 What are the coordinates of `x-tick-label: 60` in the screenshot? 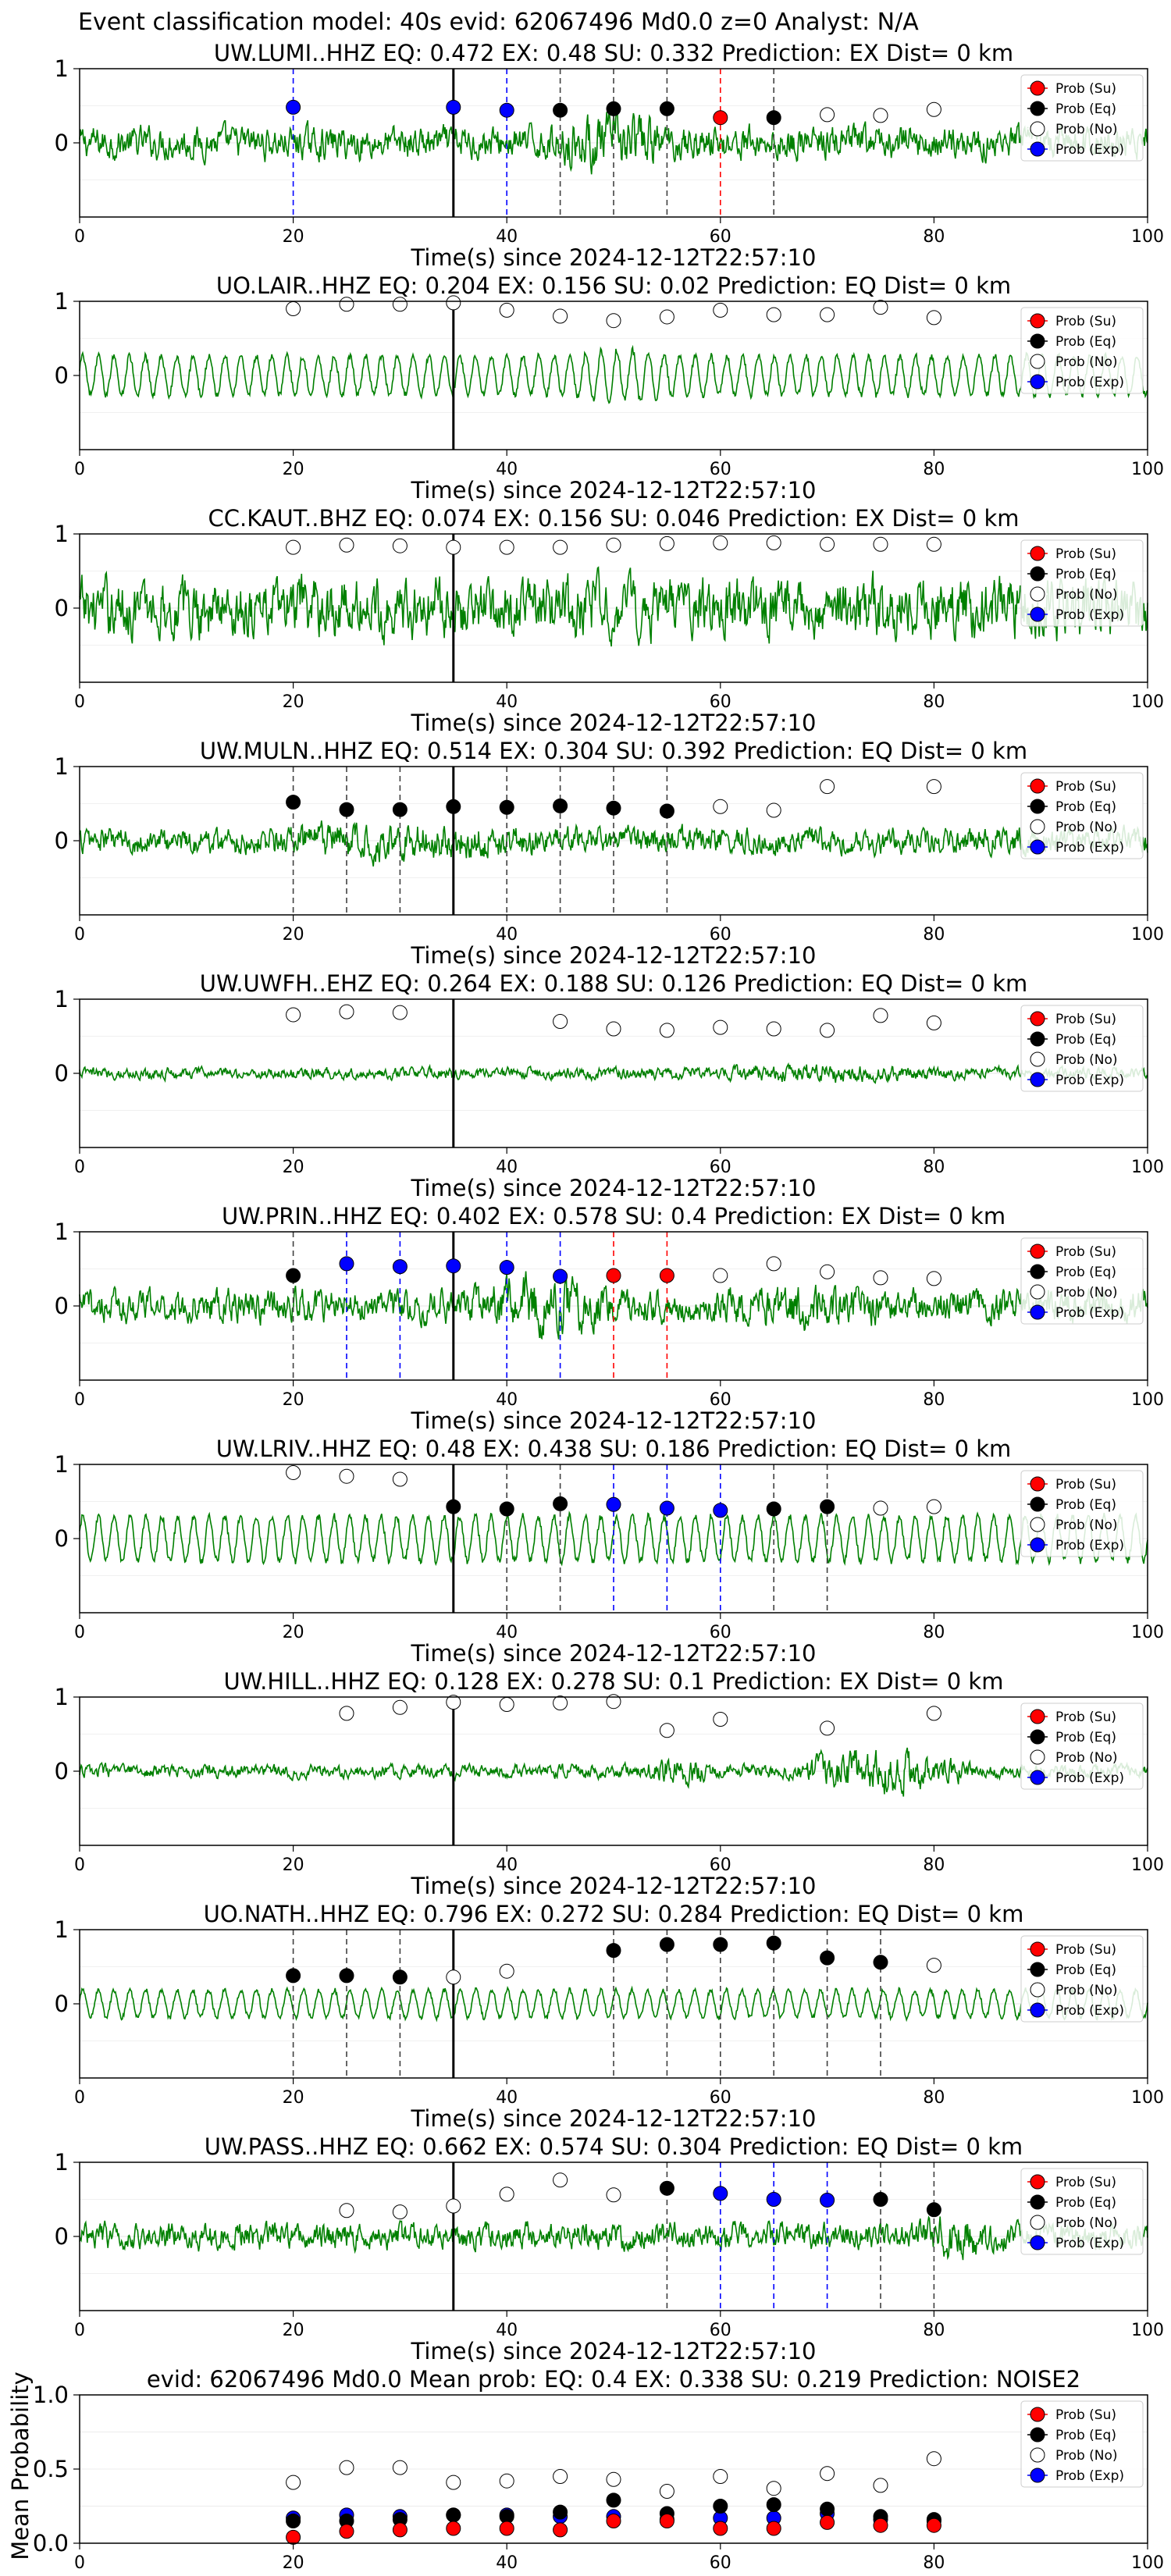 It's located at (720, 1167).